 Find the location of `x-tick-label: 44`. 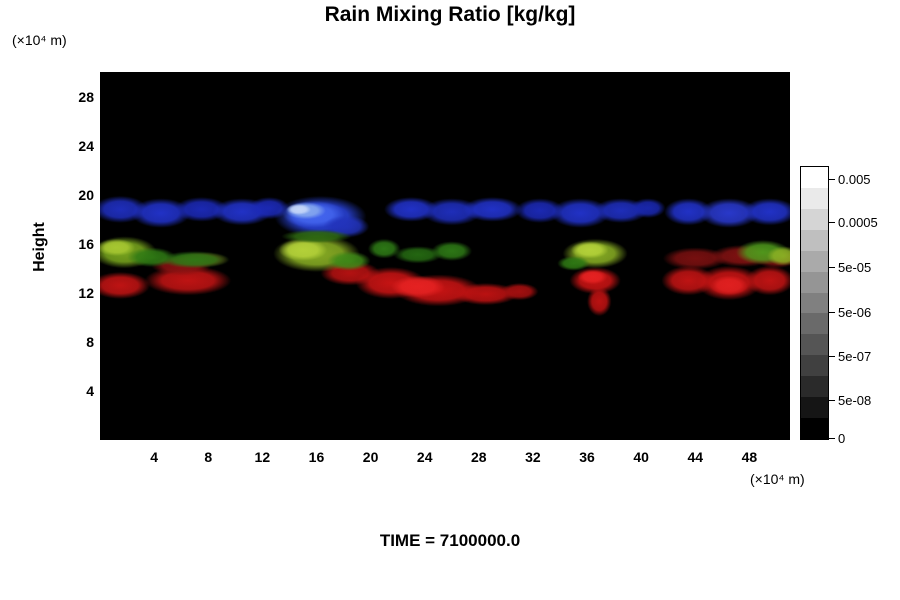

x-tick-label: 44 is located at coordinates (695, 457).